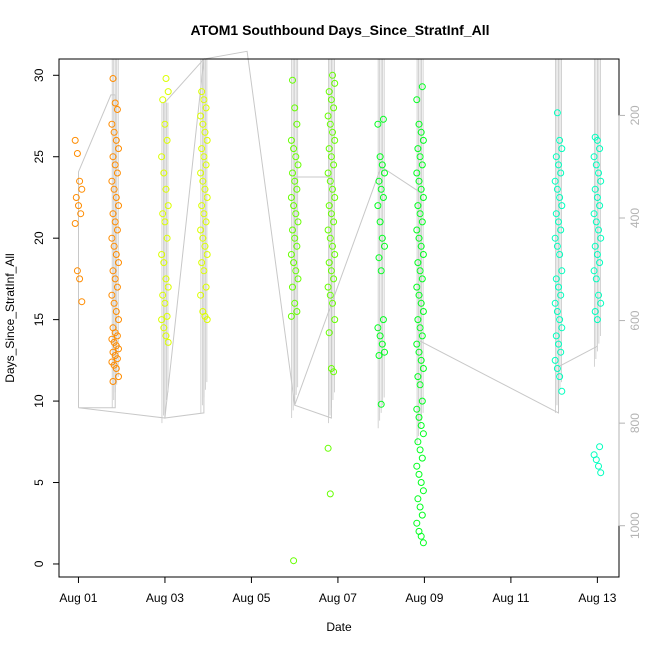 This screenshot has height=650, width=650. I want to click on y-axis: 0 5 10 15 20 25 30, so click(45, 317).